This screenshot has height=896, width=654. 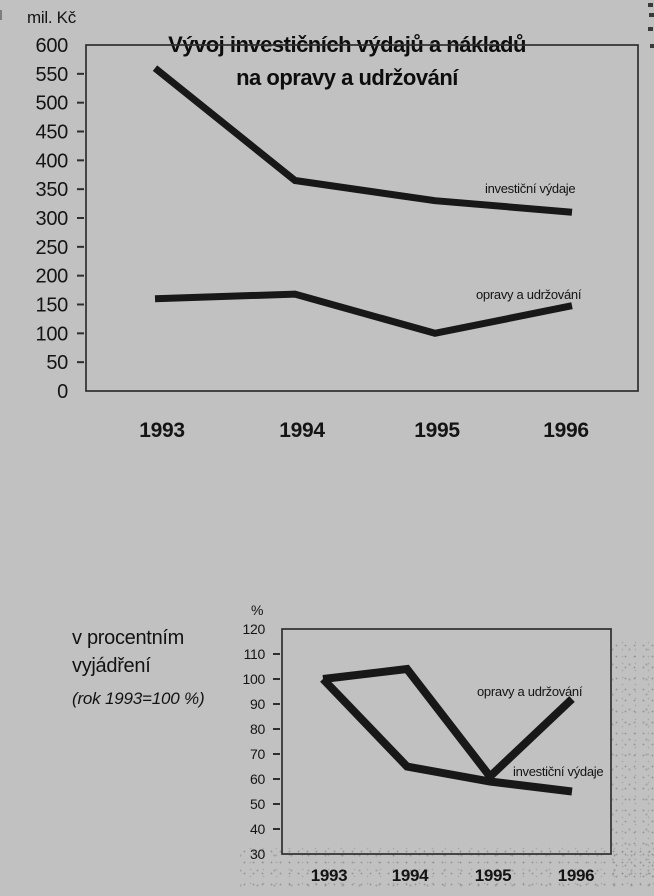 What do you see at coordinates (257, 729) in the screenshot?
I see `y-tick-label: 80` at bounding box center [257, 729].